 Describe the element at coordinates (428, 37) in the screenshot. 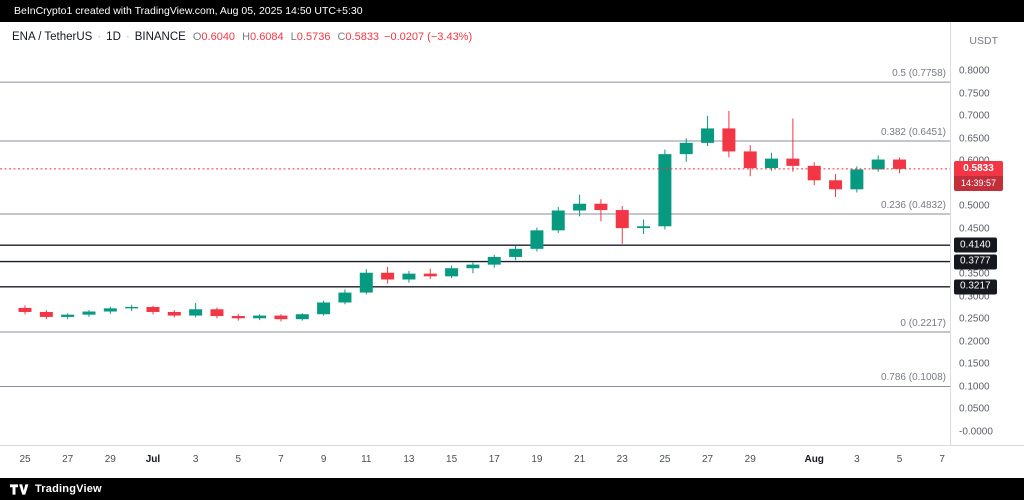

I see `change-value: −0.0207 (−3.43%)` at that location.